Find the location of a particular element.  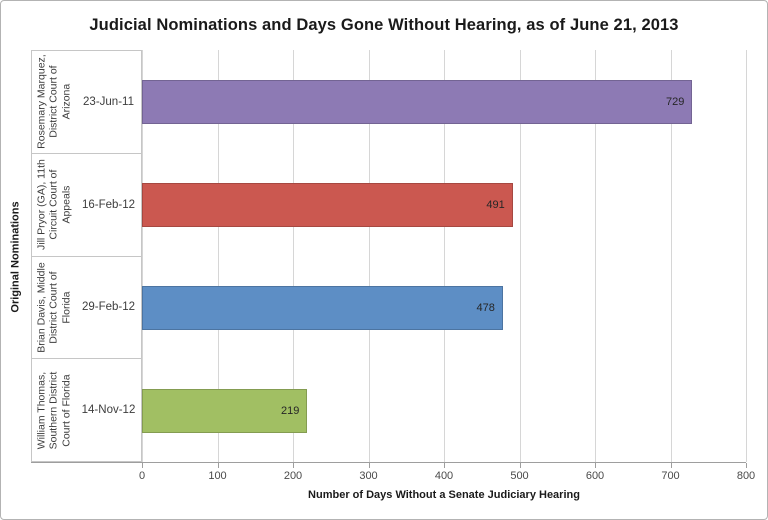

y-axis-title-column: Original Nominations is located at coordinates (16, 256).